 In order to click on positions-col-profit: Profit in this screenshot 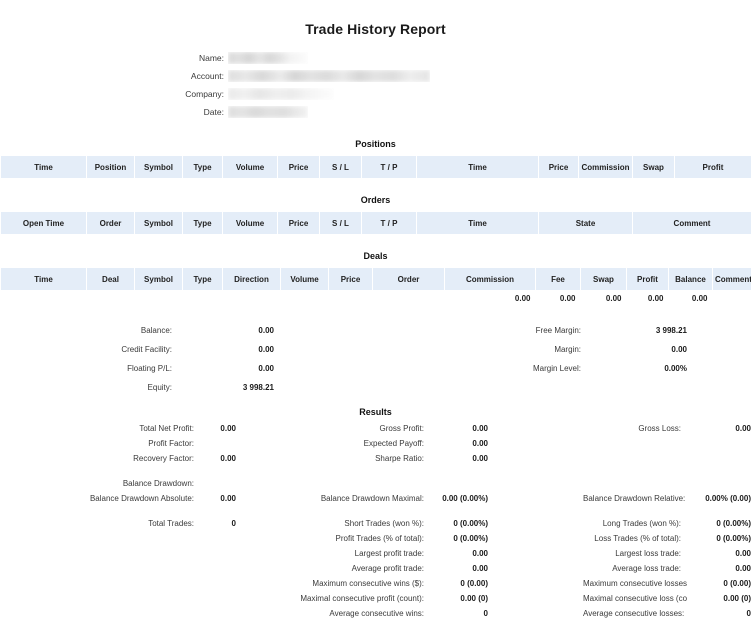, I will do `click(712, 167)`.